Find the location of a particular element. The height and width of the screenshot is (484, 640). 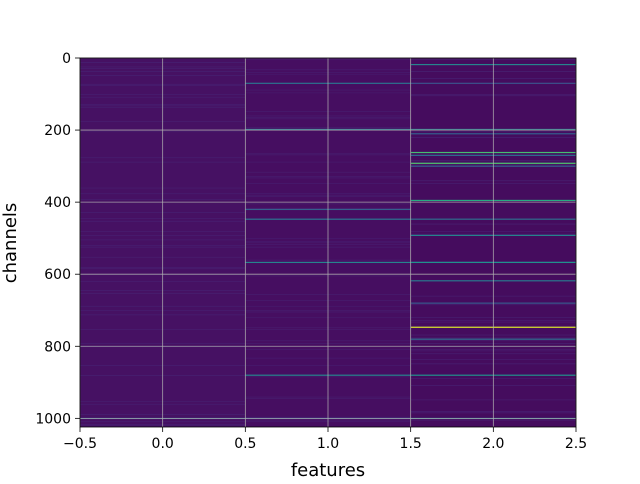

y-tick-label: 1000 is located at coordinates (53, 419).